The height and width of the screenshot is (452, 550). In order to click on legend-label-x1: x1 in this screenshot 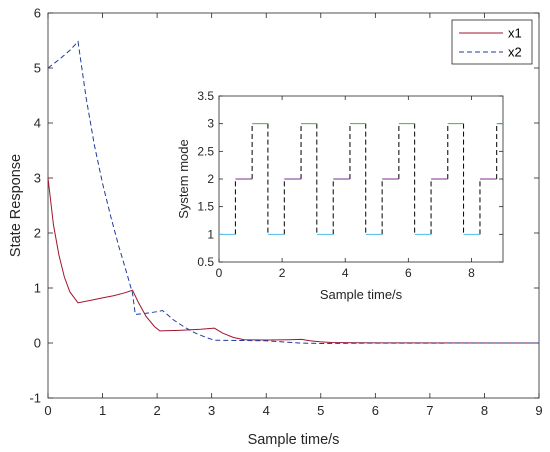, I will do `click(515, 33)`.